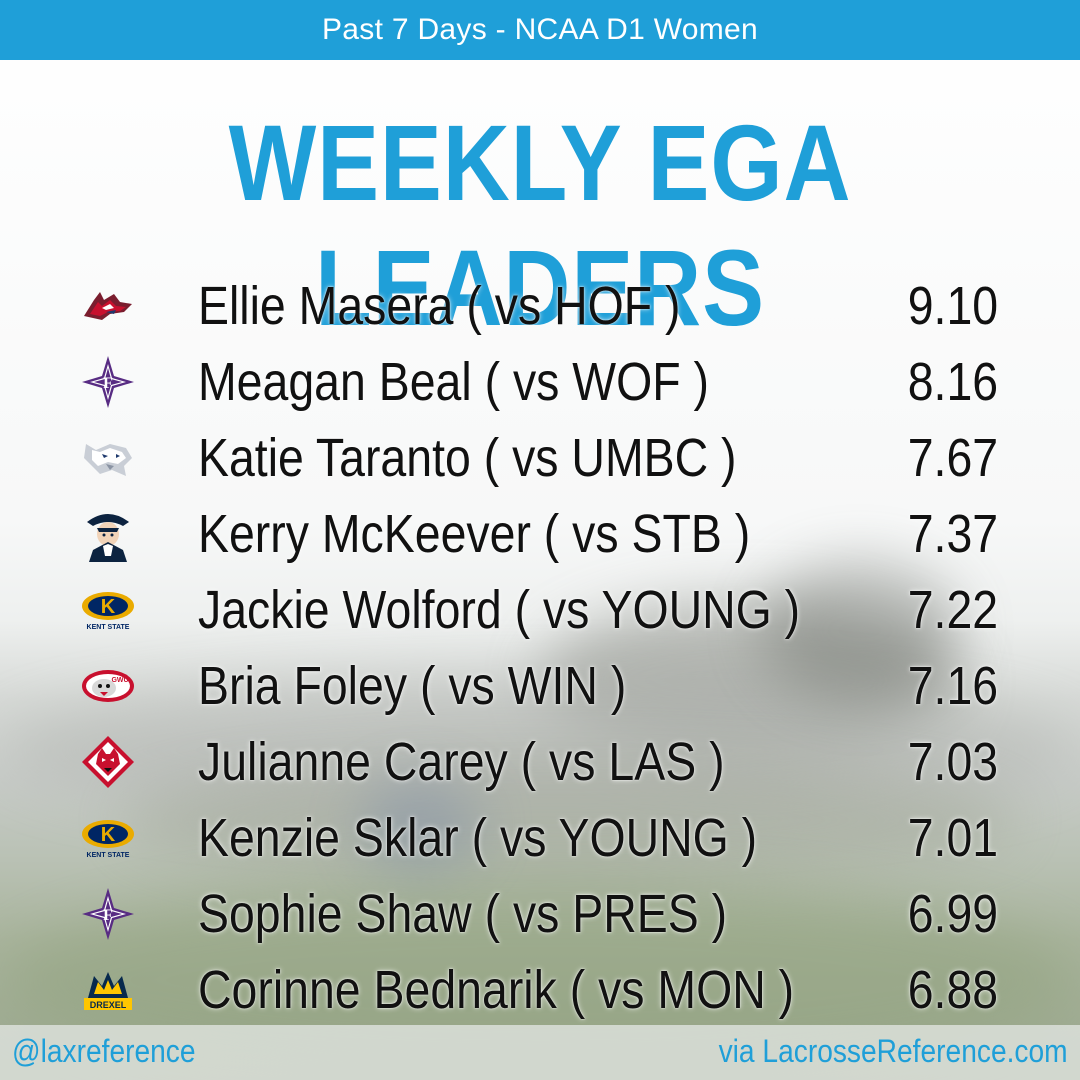 The width and height of the screenshot is (1080, 1080). I want to click on player-name: Ellie Masera ( vs HOF ), so click(439, 306).